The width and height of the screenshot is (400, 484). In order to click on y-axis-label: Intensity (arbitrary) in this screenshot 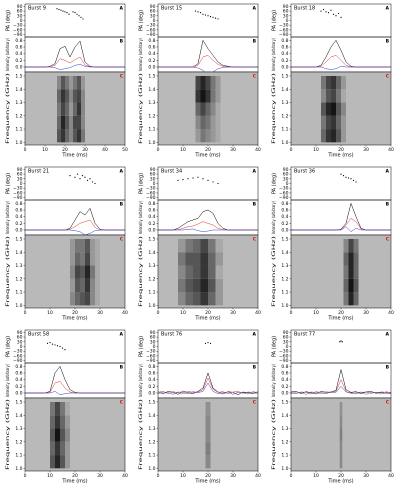, I will do `click(273, 380)`.